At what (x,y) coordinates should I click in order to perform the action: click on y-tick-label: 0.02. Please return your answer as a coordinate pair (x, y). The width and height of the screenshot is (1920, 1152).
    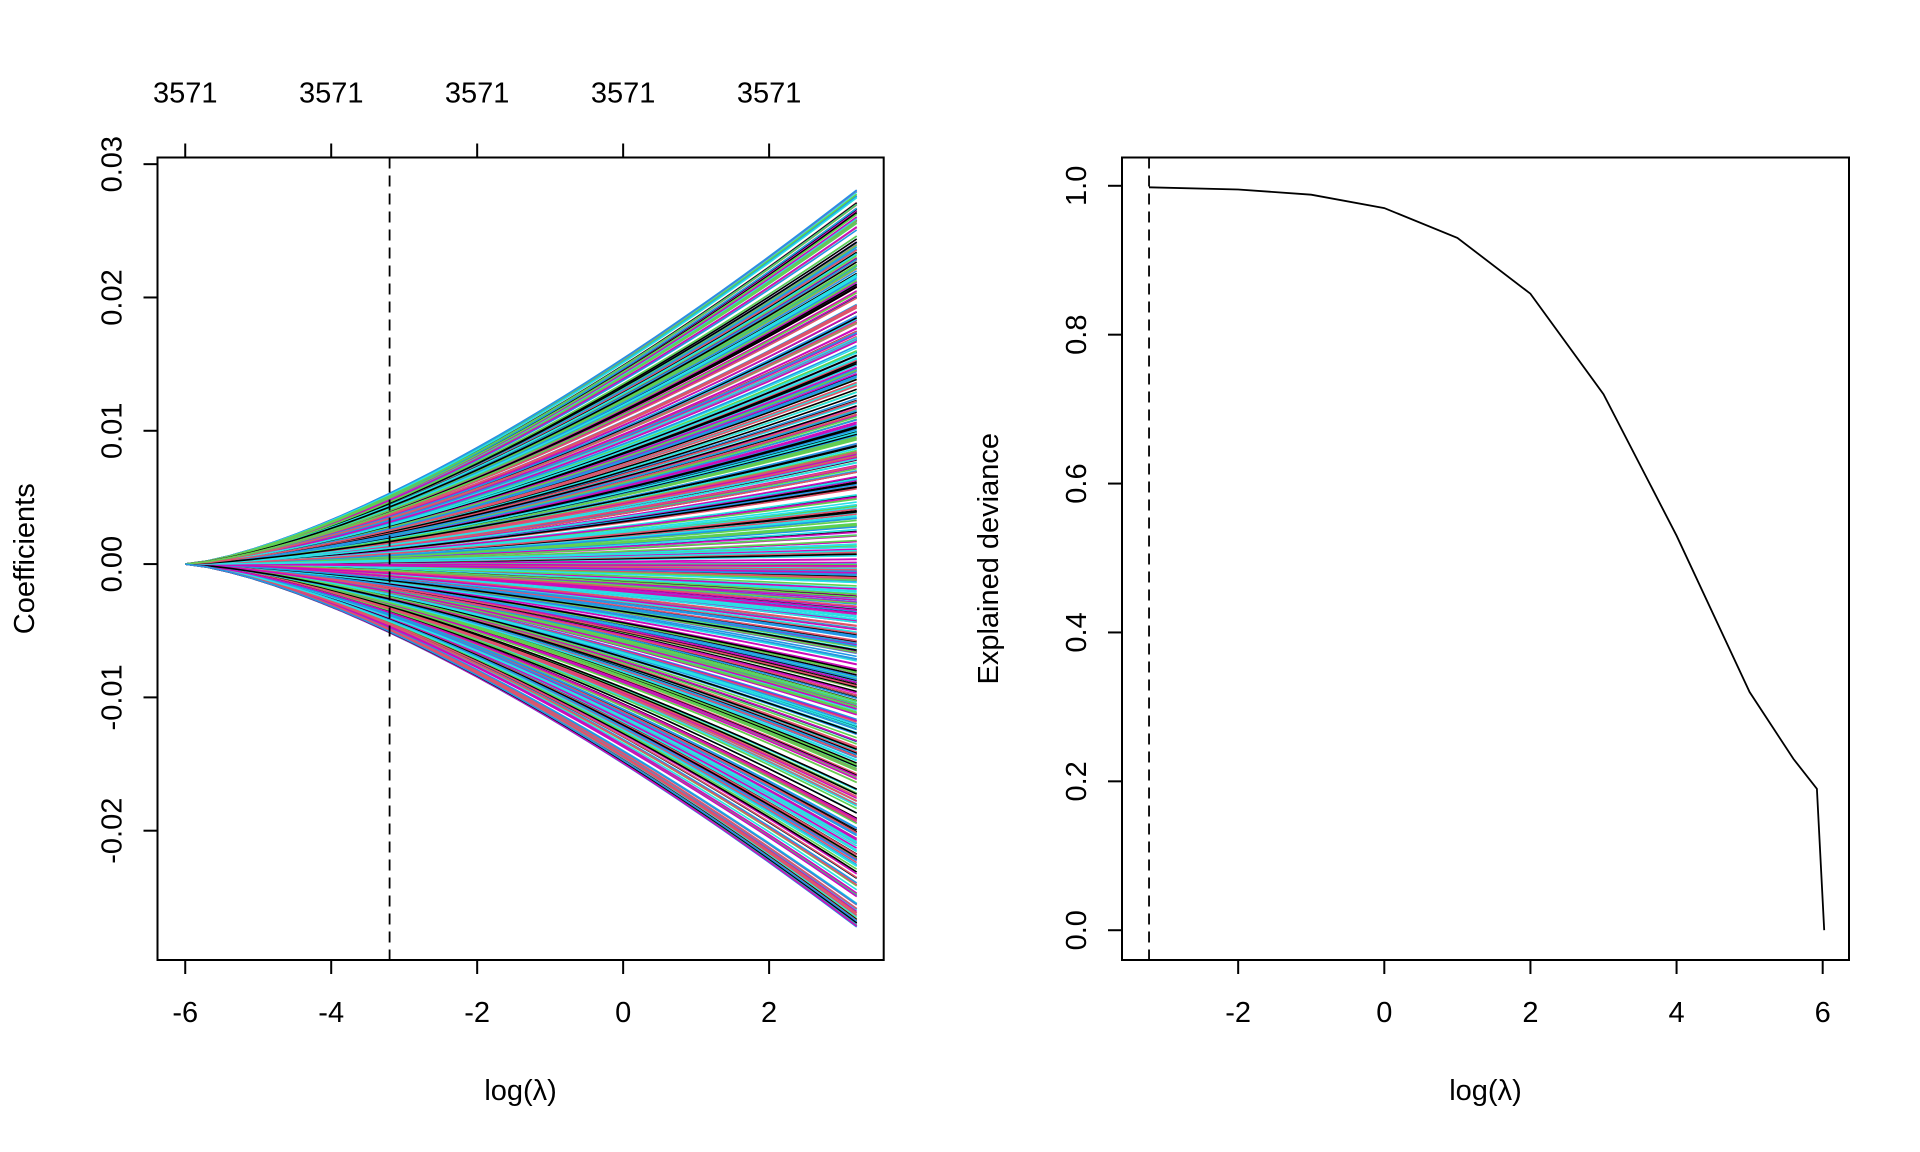
    Looking at the image, I should click on (113, 297).